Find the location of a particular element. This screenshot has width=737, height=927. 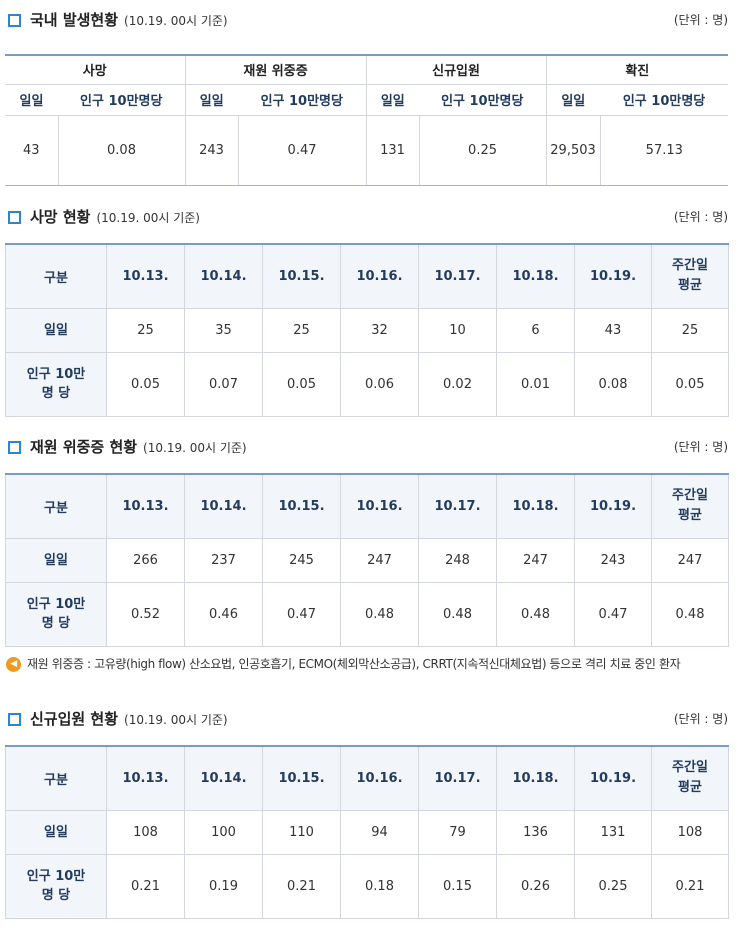

section-title: 국내 발생현황 (10.19. 00시 기준) is located at coordinates (129, 20).